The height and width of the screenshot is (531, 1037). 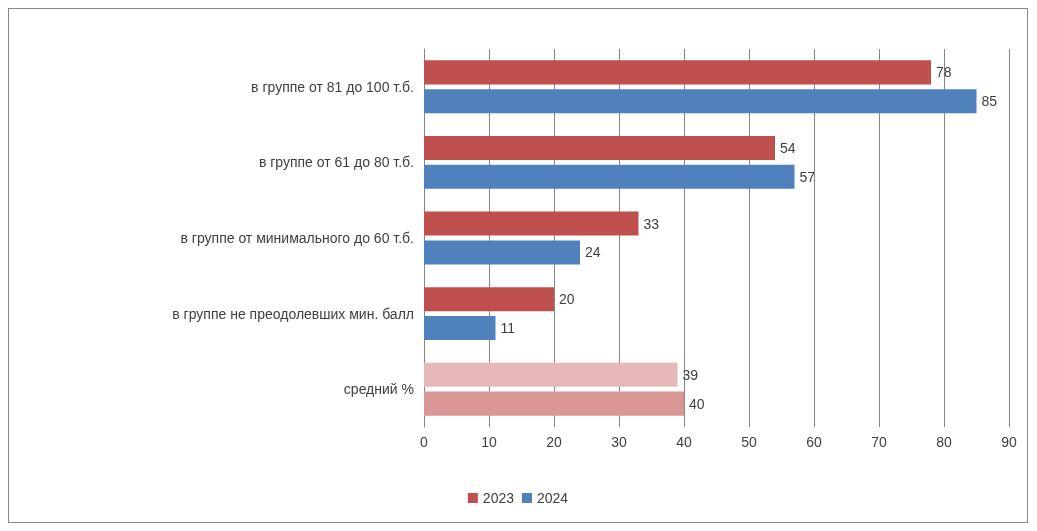 I want to click on x-tick-label: 90, so click(x=1009, y=442).